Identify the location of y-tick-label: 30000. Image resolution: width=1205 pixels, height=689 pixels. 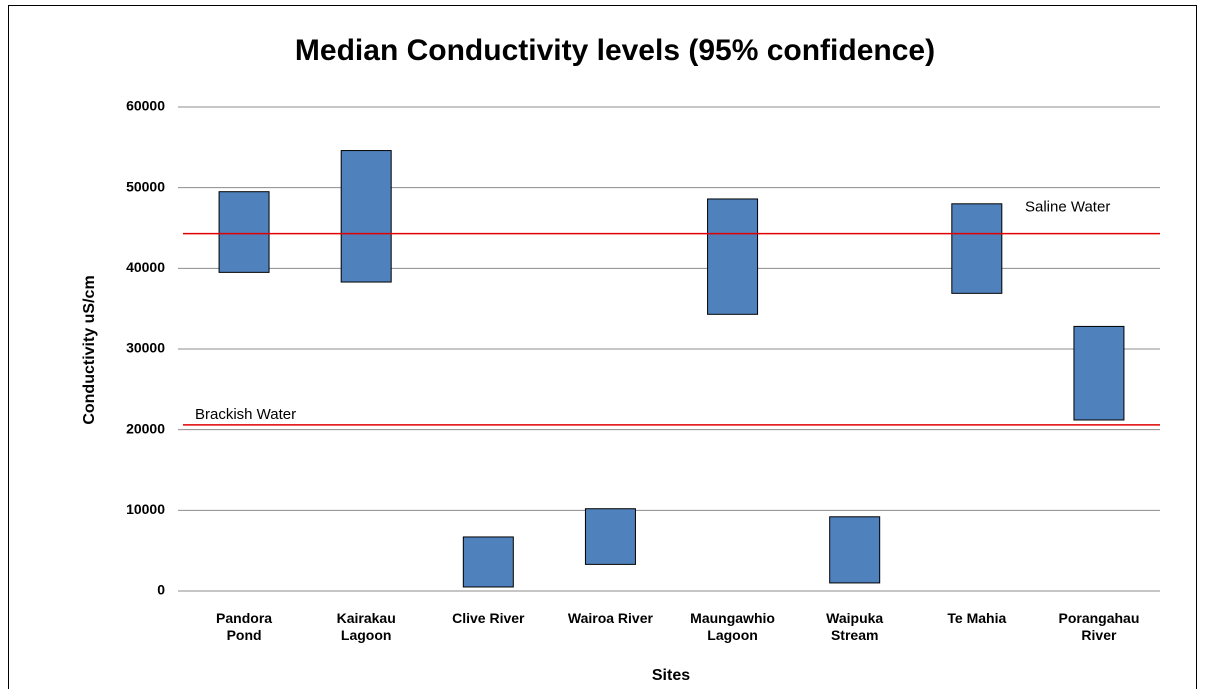
(145, 348).